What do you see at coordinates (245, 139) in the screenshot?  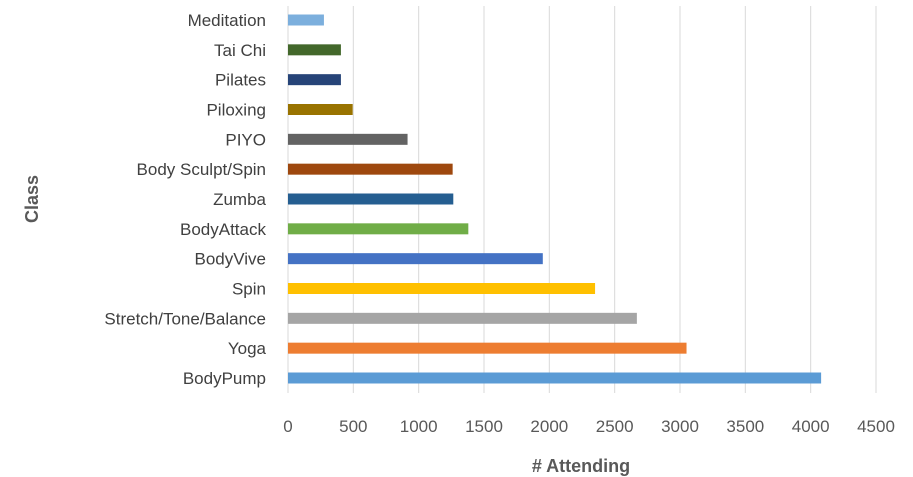 I see `category-label: PIYO` at bounding box center [245, 139].